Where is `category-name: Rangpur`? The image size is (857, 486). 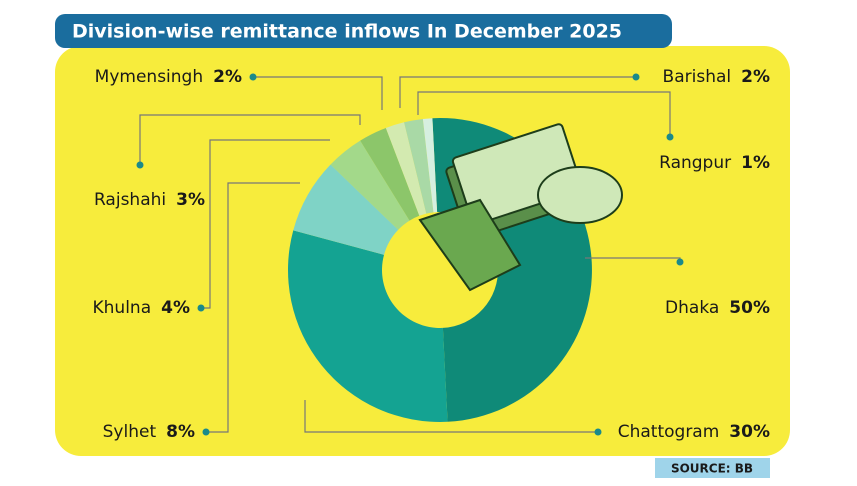
category-name: Rangpur is located at coordinates (695, 163).